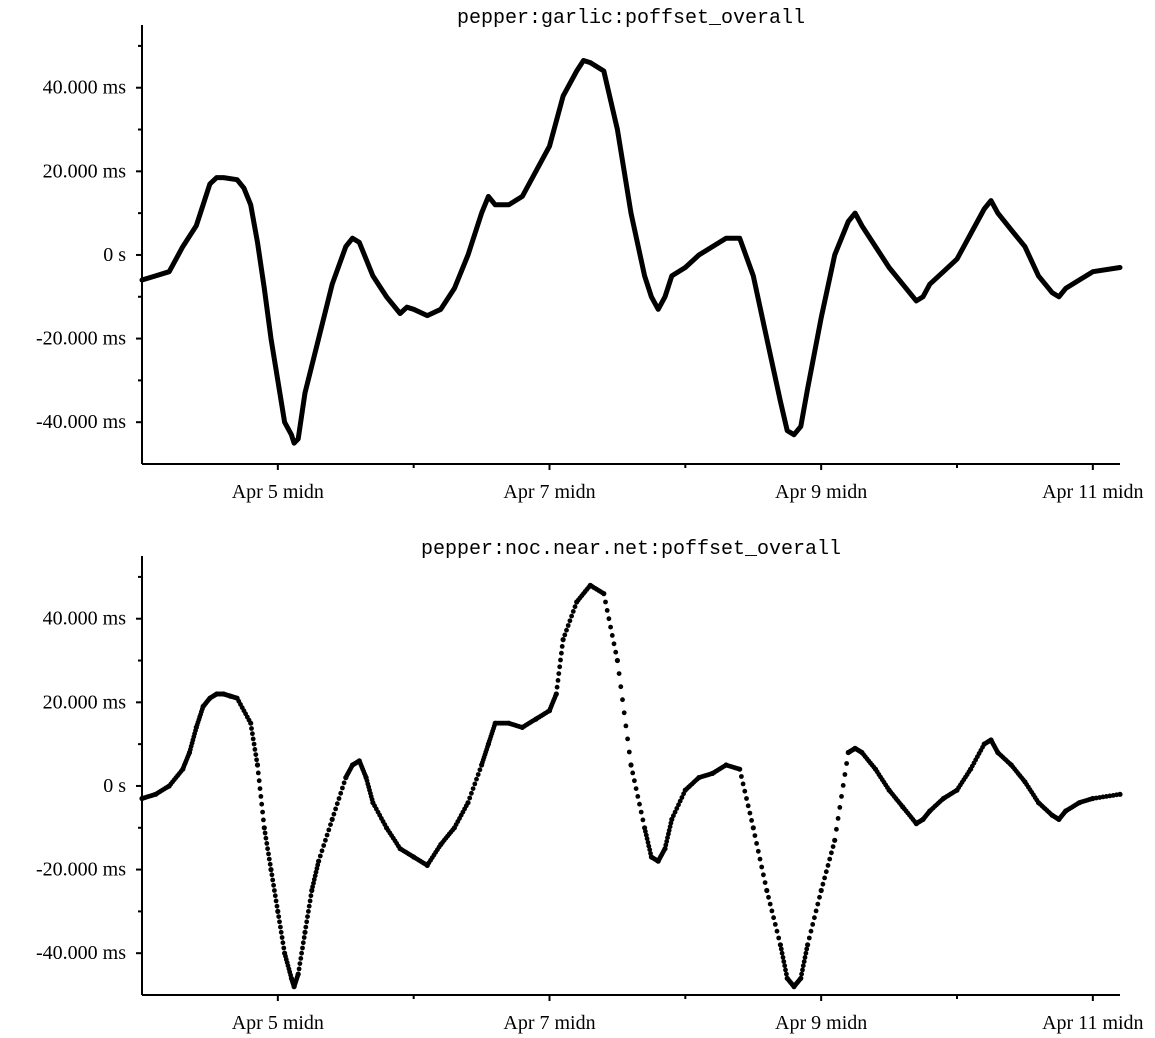 This screenshot has height=1038, width=1155. I want to click on x-tick-label: Apr 7 midn, so click(549, 1023).